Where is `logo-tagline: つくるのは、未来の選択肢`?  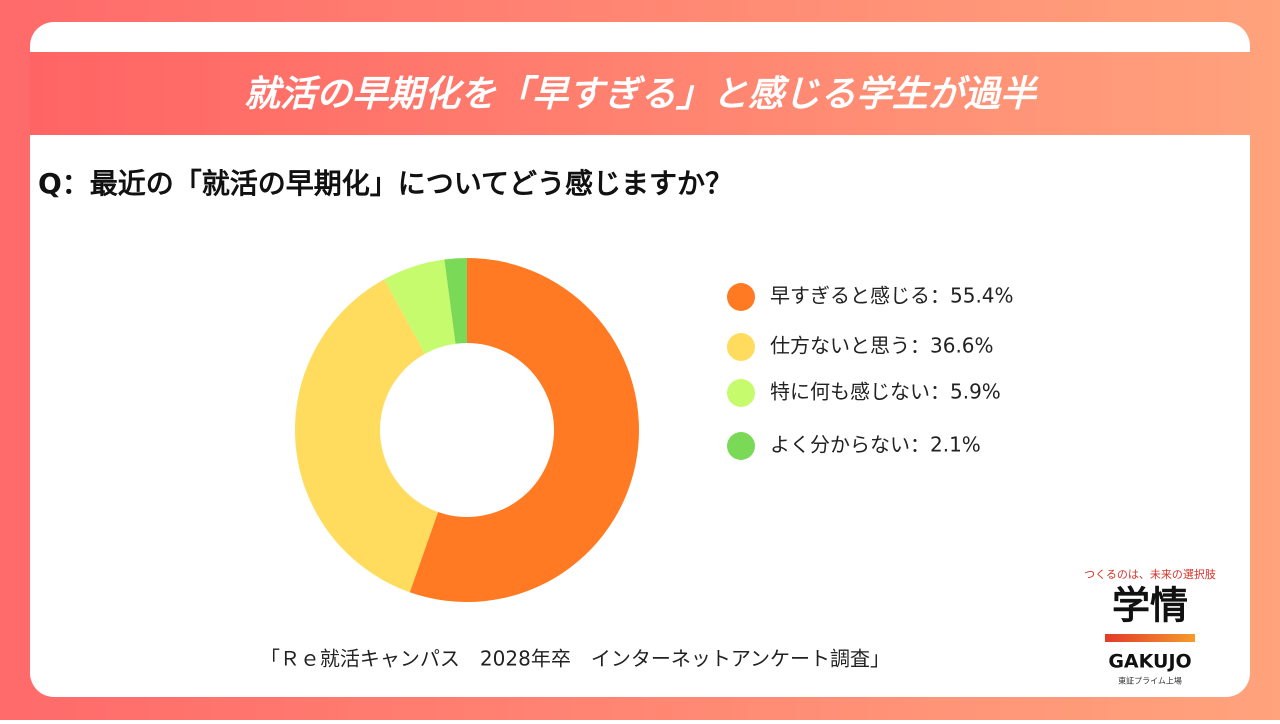 logo-tagline: つくるのは、未来の選択肢 is located at coordinates (1150, 574).